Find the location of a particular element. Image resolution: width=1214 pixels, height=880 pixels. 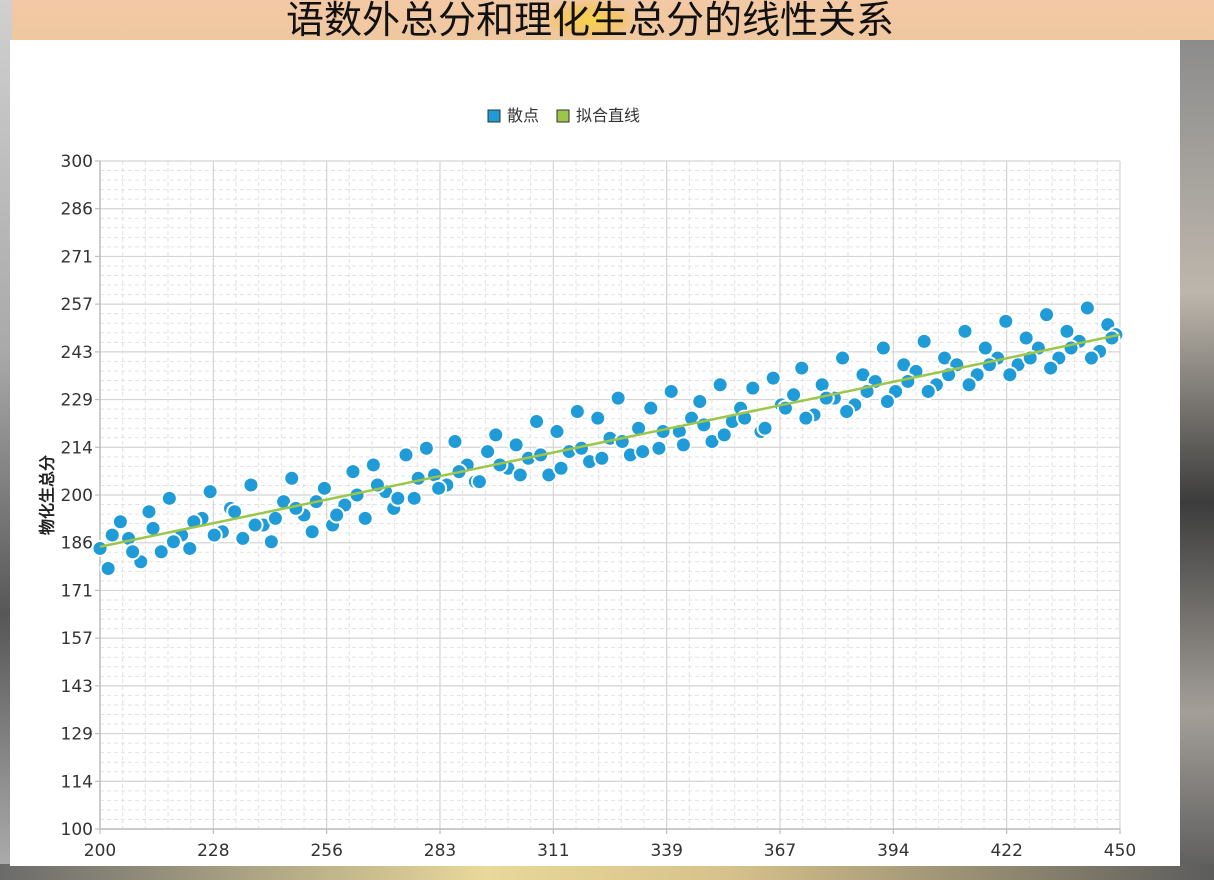

y-tick-label: 171 is located at coordinates (77, 591).